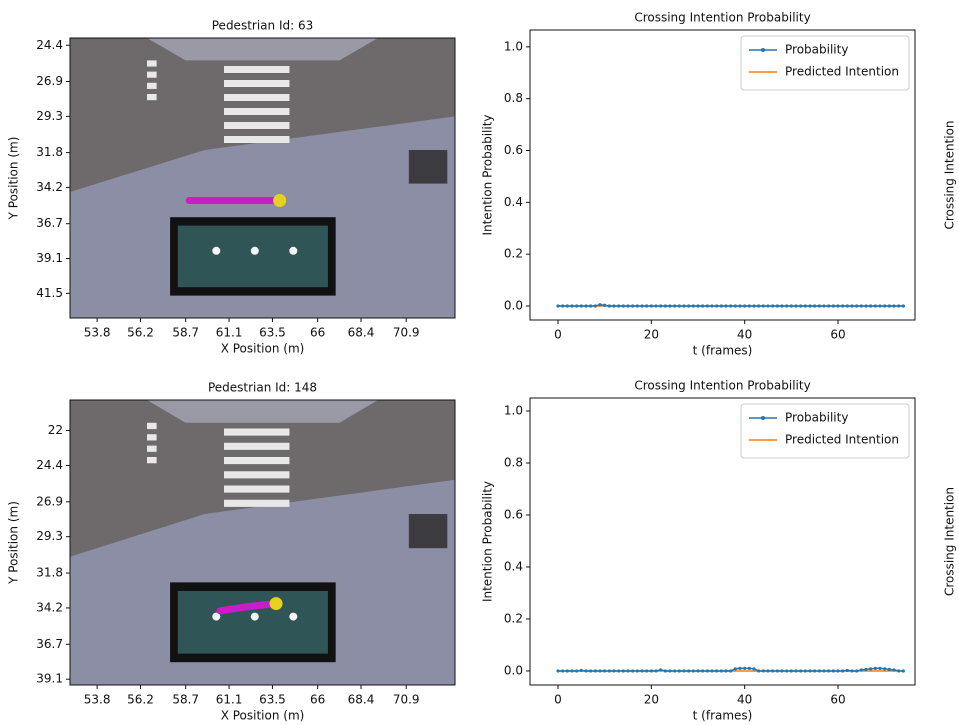 The width and height of the screenshot is (959, 725). Describe the element at coordinates (262, 411) in the screenshot. I see `sidewalk-top` at that location.